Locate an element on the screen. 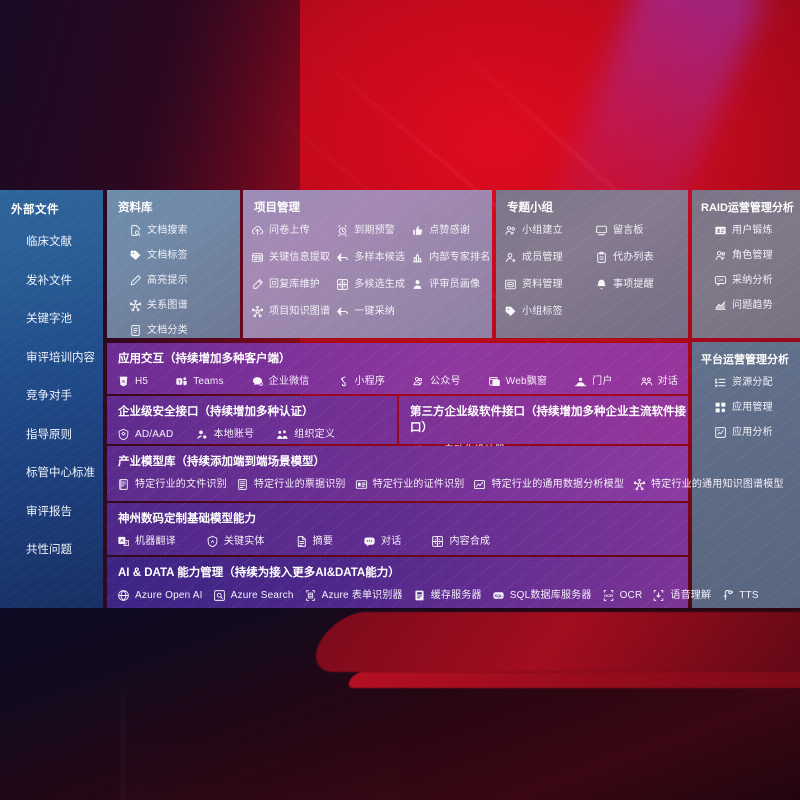  sidebar-item-3: 关键字池 is located at coordinates (64, 319).